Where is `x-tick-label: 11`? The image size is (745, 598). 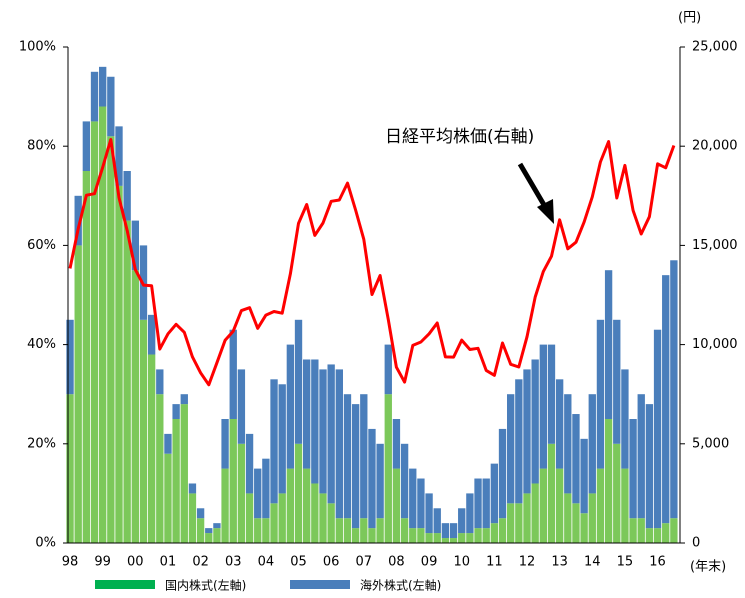
x-tick-label: 11 is located at coordinates (494, 562).